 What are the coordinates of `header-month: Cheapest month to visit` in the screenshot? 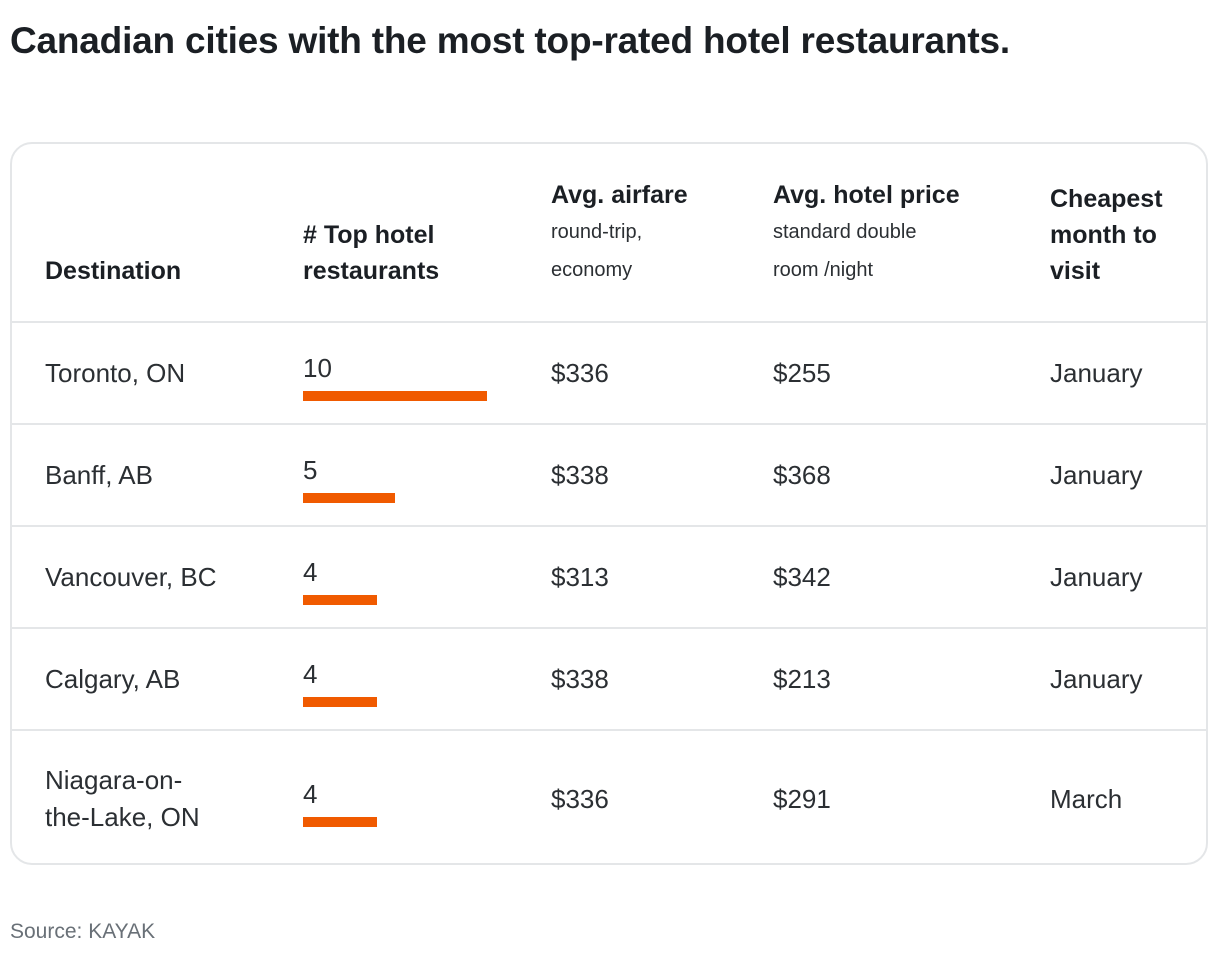 It's located at (1128, 233).